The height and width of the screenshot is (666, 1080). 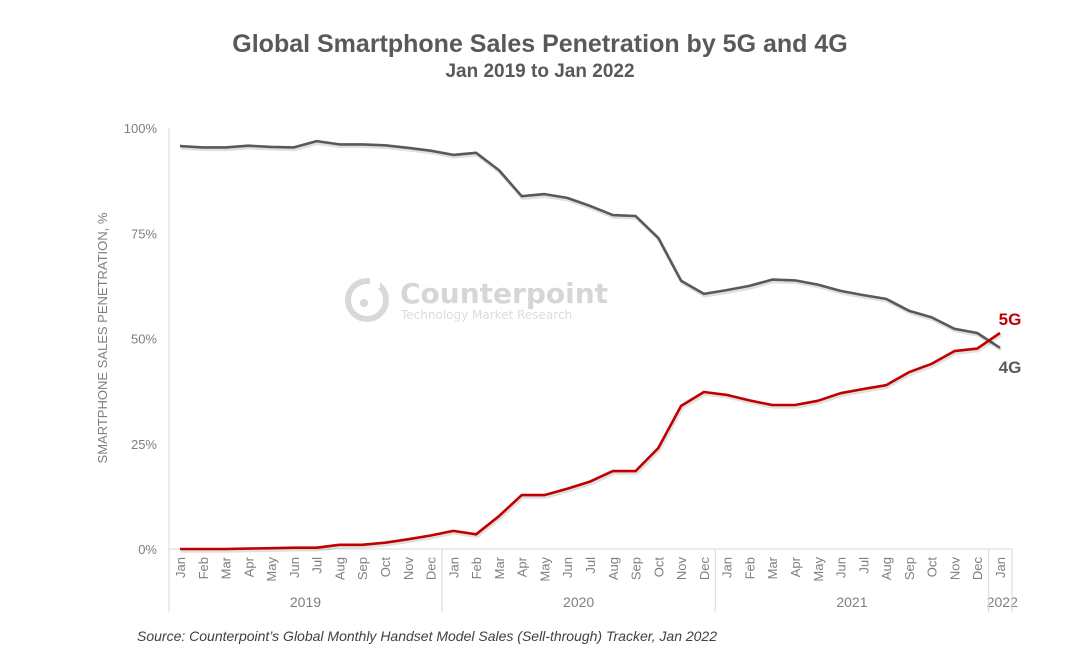 What do you see at coordinates (144, 233) in the screenshot?
I see `y-tick-label: 75%` at bounding box center [144, 233].